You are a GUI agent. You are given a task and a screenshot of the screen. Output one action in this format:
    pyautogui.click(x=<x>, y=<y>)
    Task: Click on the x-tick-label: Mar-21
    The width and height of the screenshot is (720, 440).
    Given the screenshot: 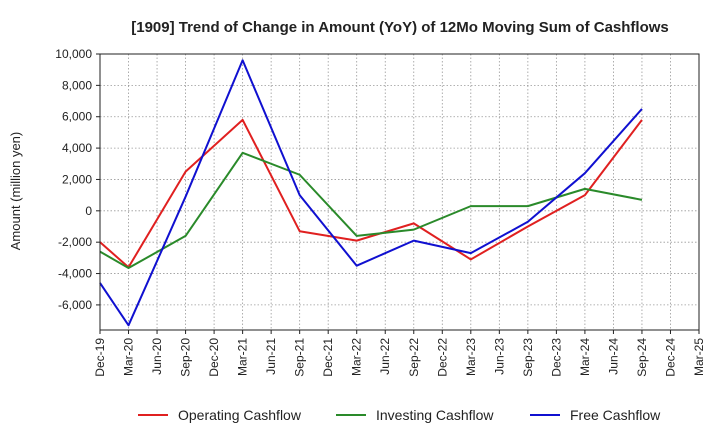 What is the action you would take?
    pyautogui.click(x=243, y=357)
    